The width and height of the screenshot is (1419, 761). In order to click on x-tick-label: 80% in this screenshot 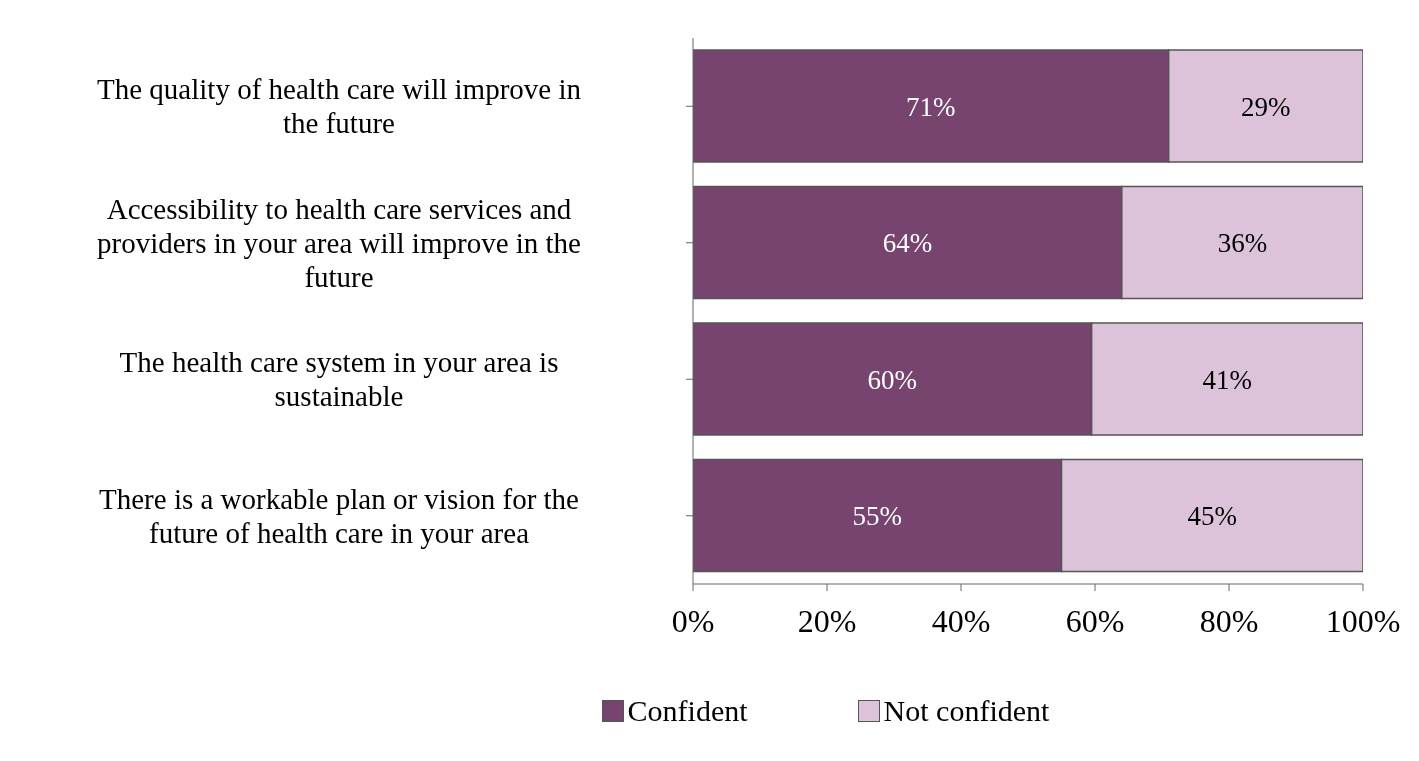, I will do `click(1229, 620)`.